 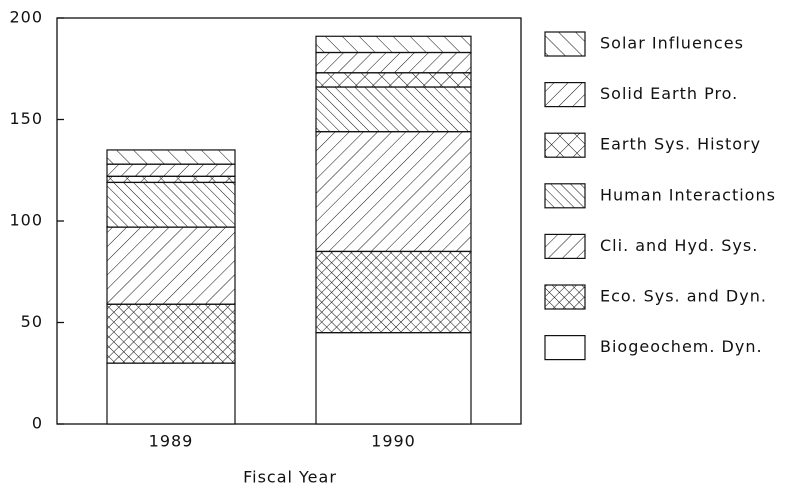 What do you see at coordinates (679, 245) in the screenshot?
I see `legend-label: Cli. and Hyd. Sys.` at bounding box center [679, 245].